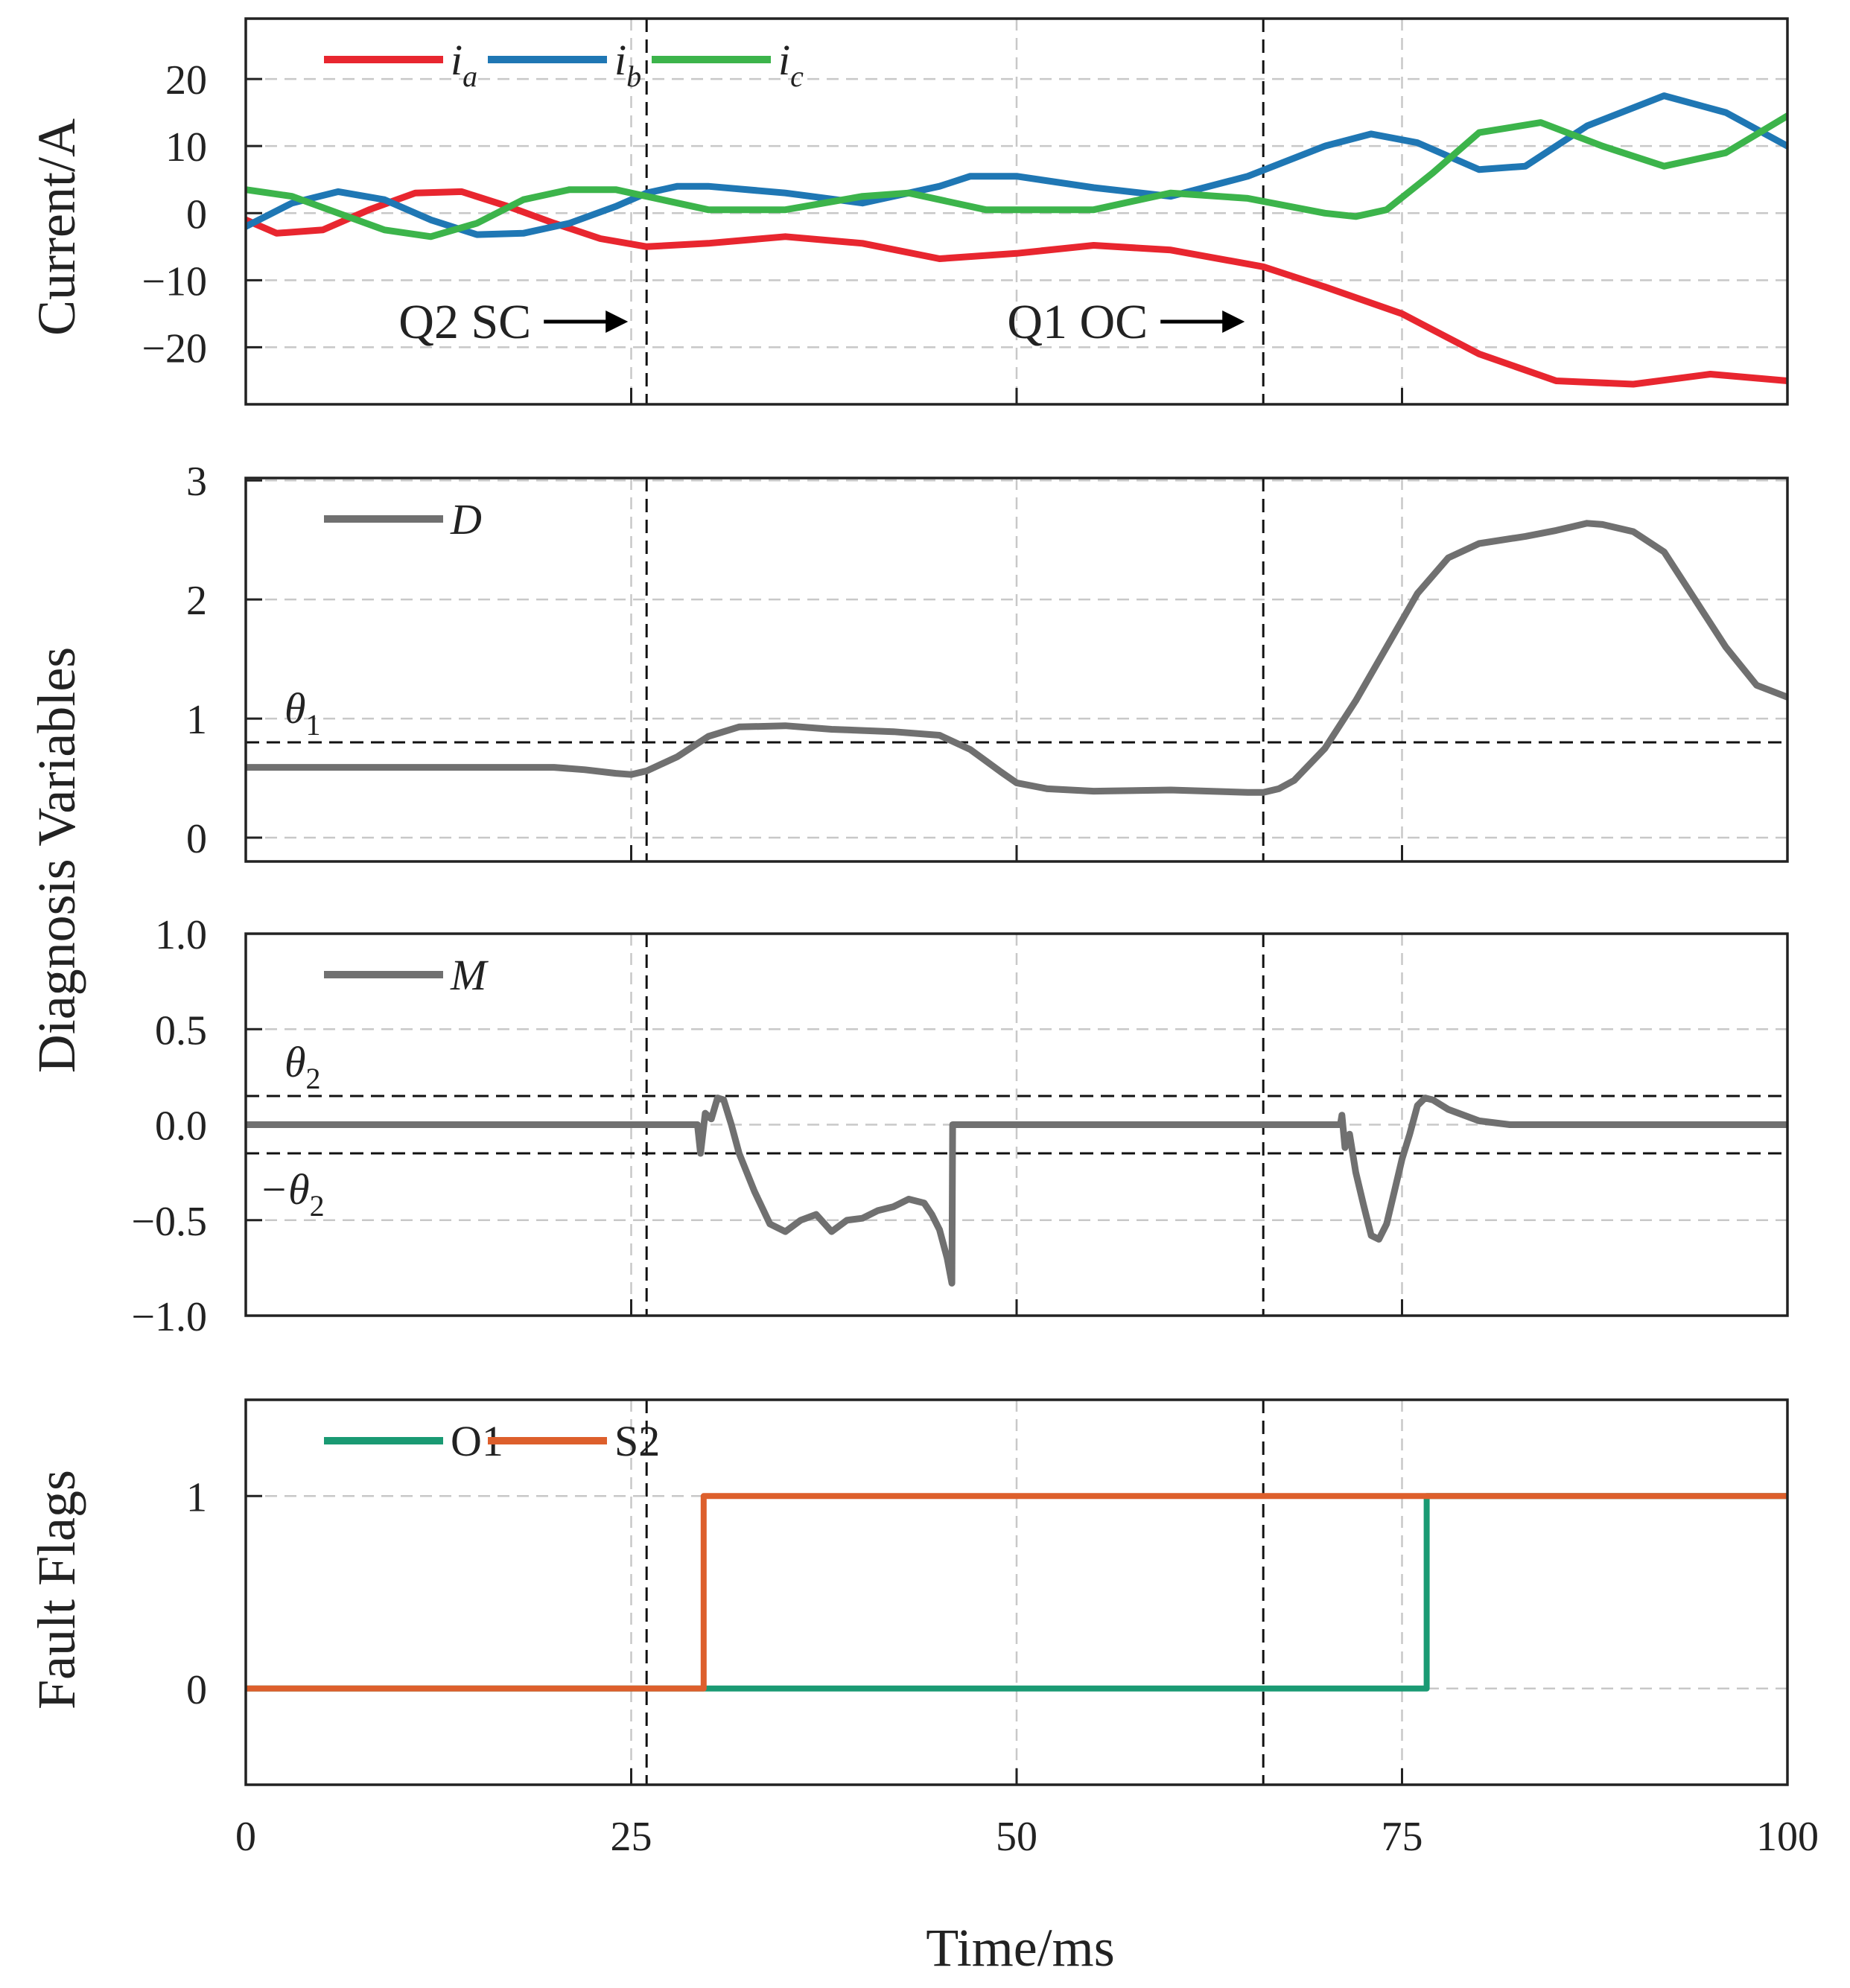 This screenshot has height=1988, width=1850. I want to click on xtick-label: 25, so click(631, 1837).